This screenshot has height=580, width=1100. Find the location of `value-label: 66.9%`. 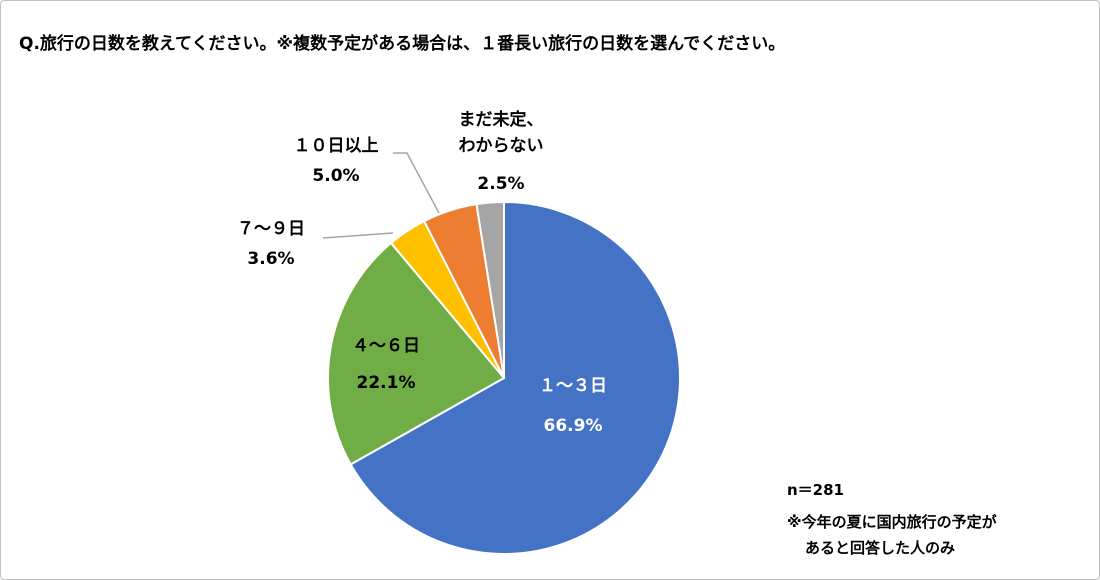

value-label: 66.9% is located at coordinates (573, 426).